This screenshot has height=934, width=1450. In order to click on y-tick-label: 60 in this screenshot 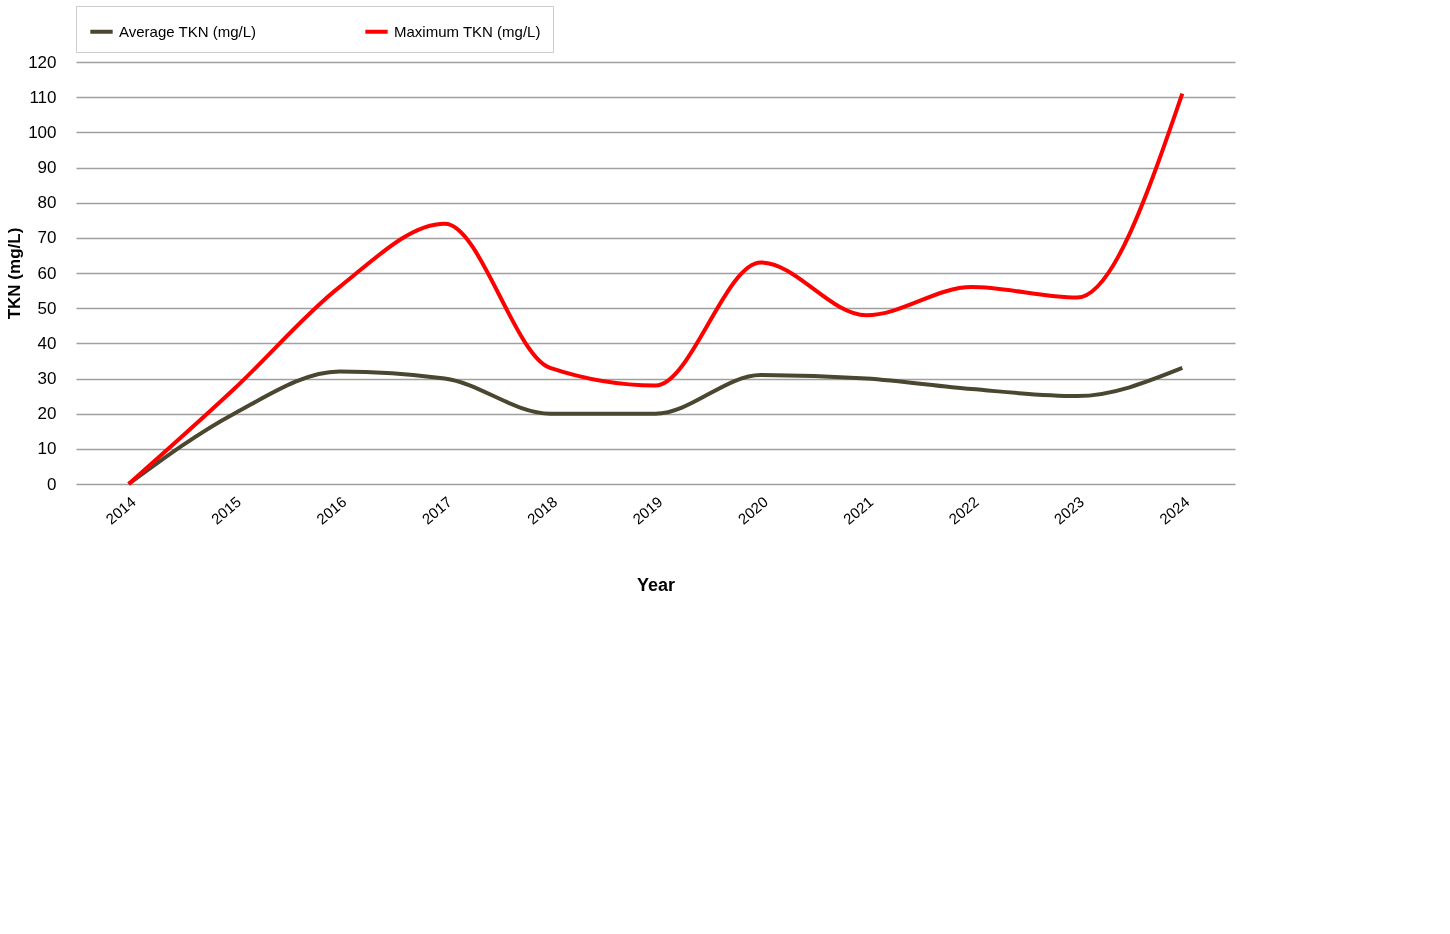, I will do `click(47, 273)`.